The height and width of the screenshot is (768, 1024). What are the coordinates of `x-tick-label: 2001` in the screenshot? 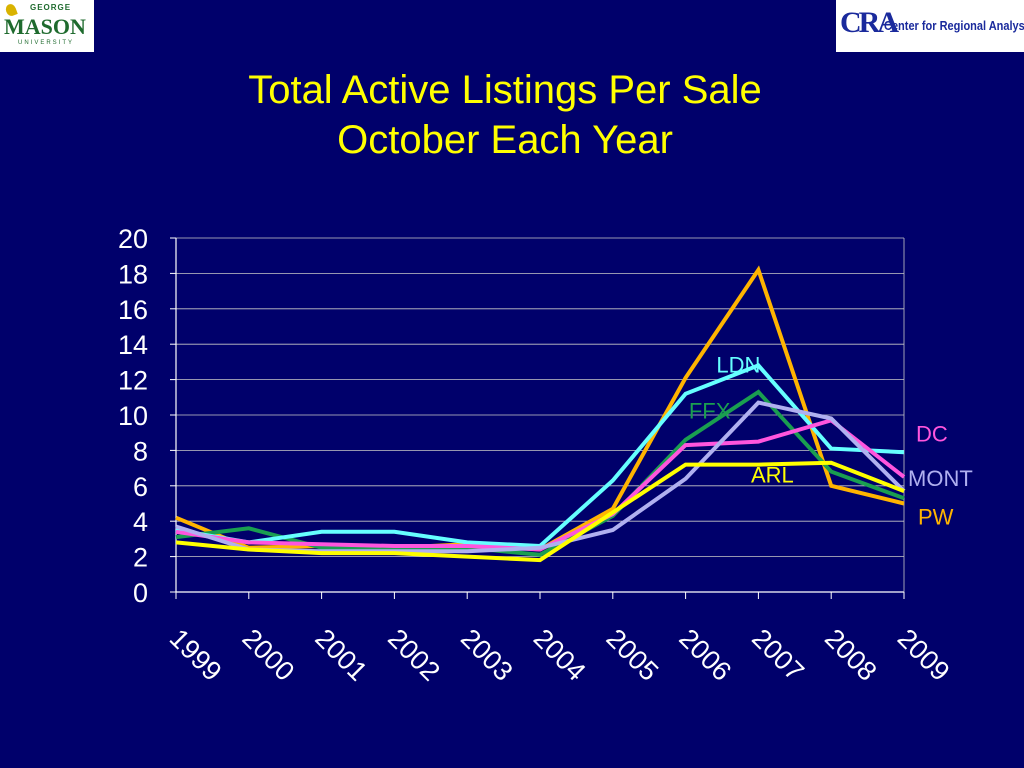 It's located at (341, 655).